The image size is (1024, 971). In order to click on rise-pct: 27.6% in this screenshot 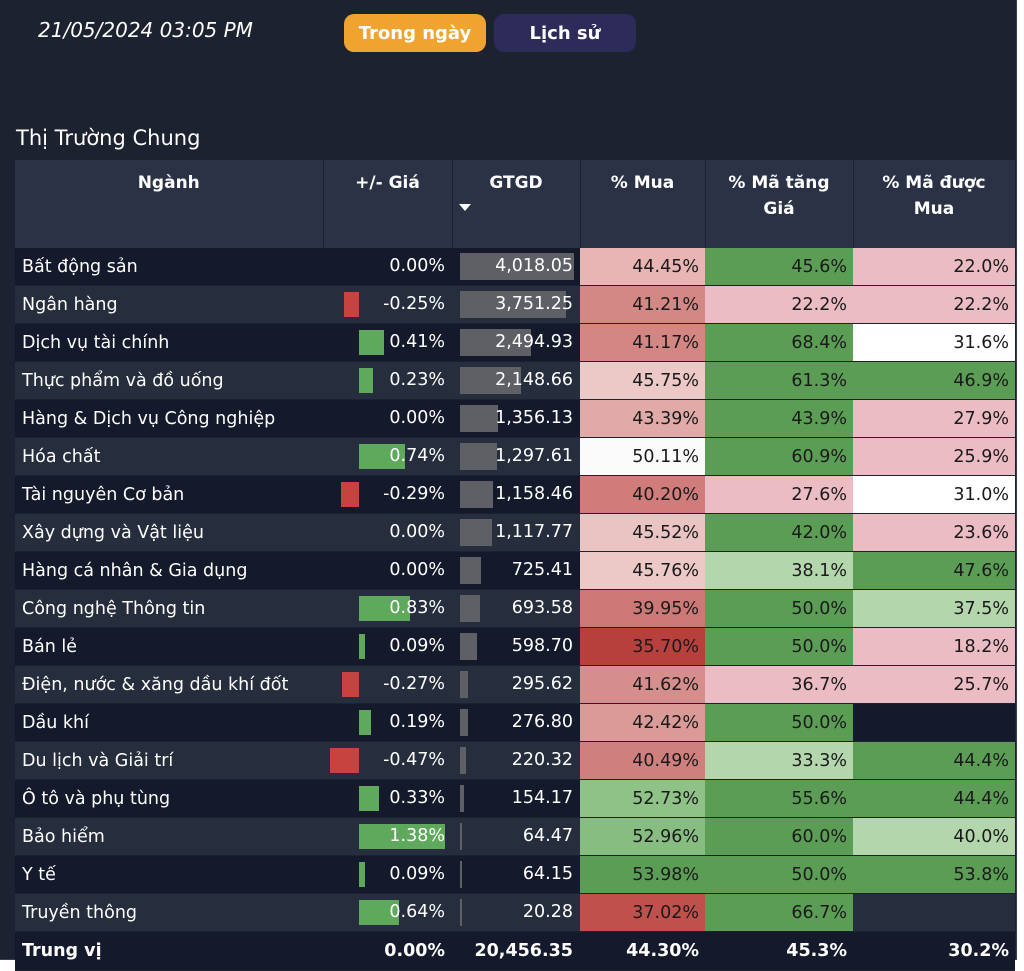, I will do `click(779, 494)`.